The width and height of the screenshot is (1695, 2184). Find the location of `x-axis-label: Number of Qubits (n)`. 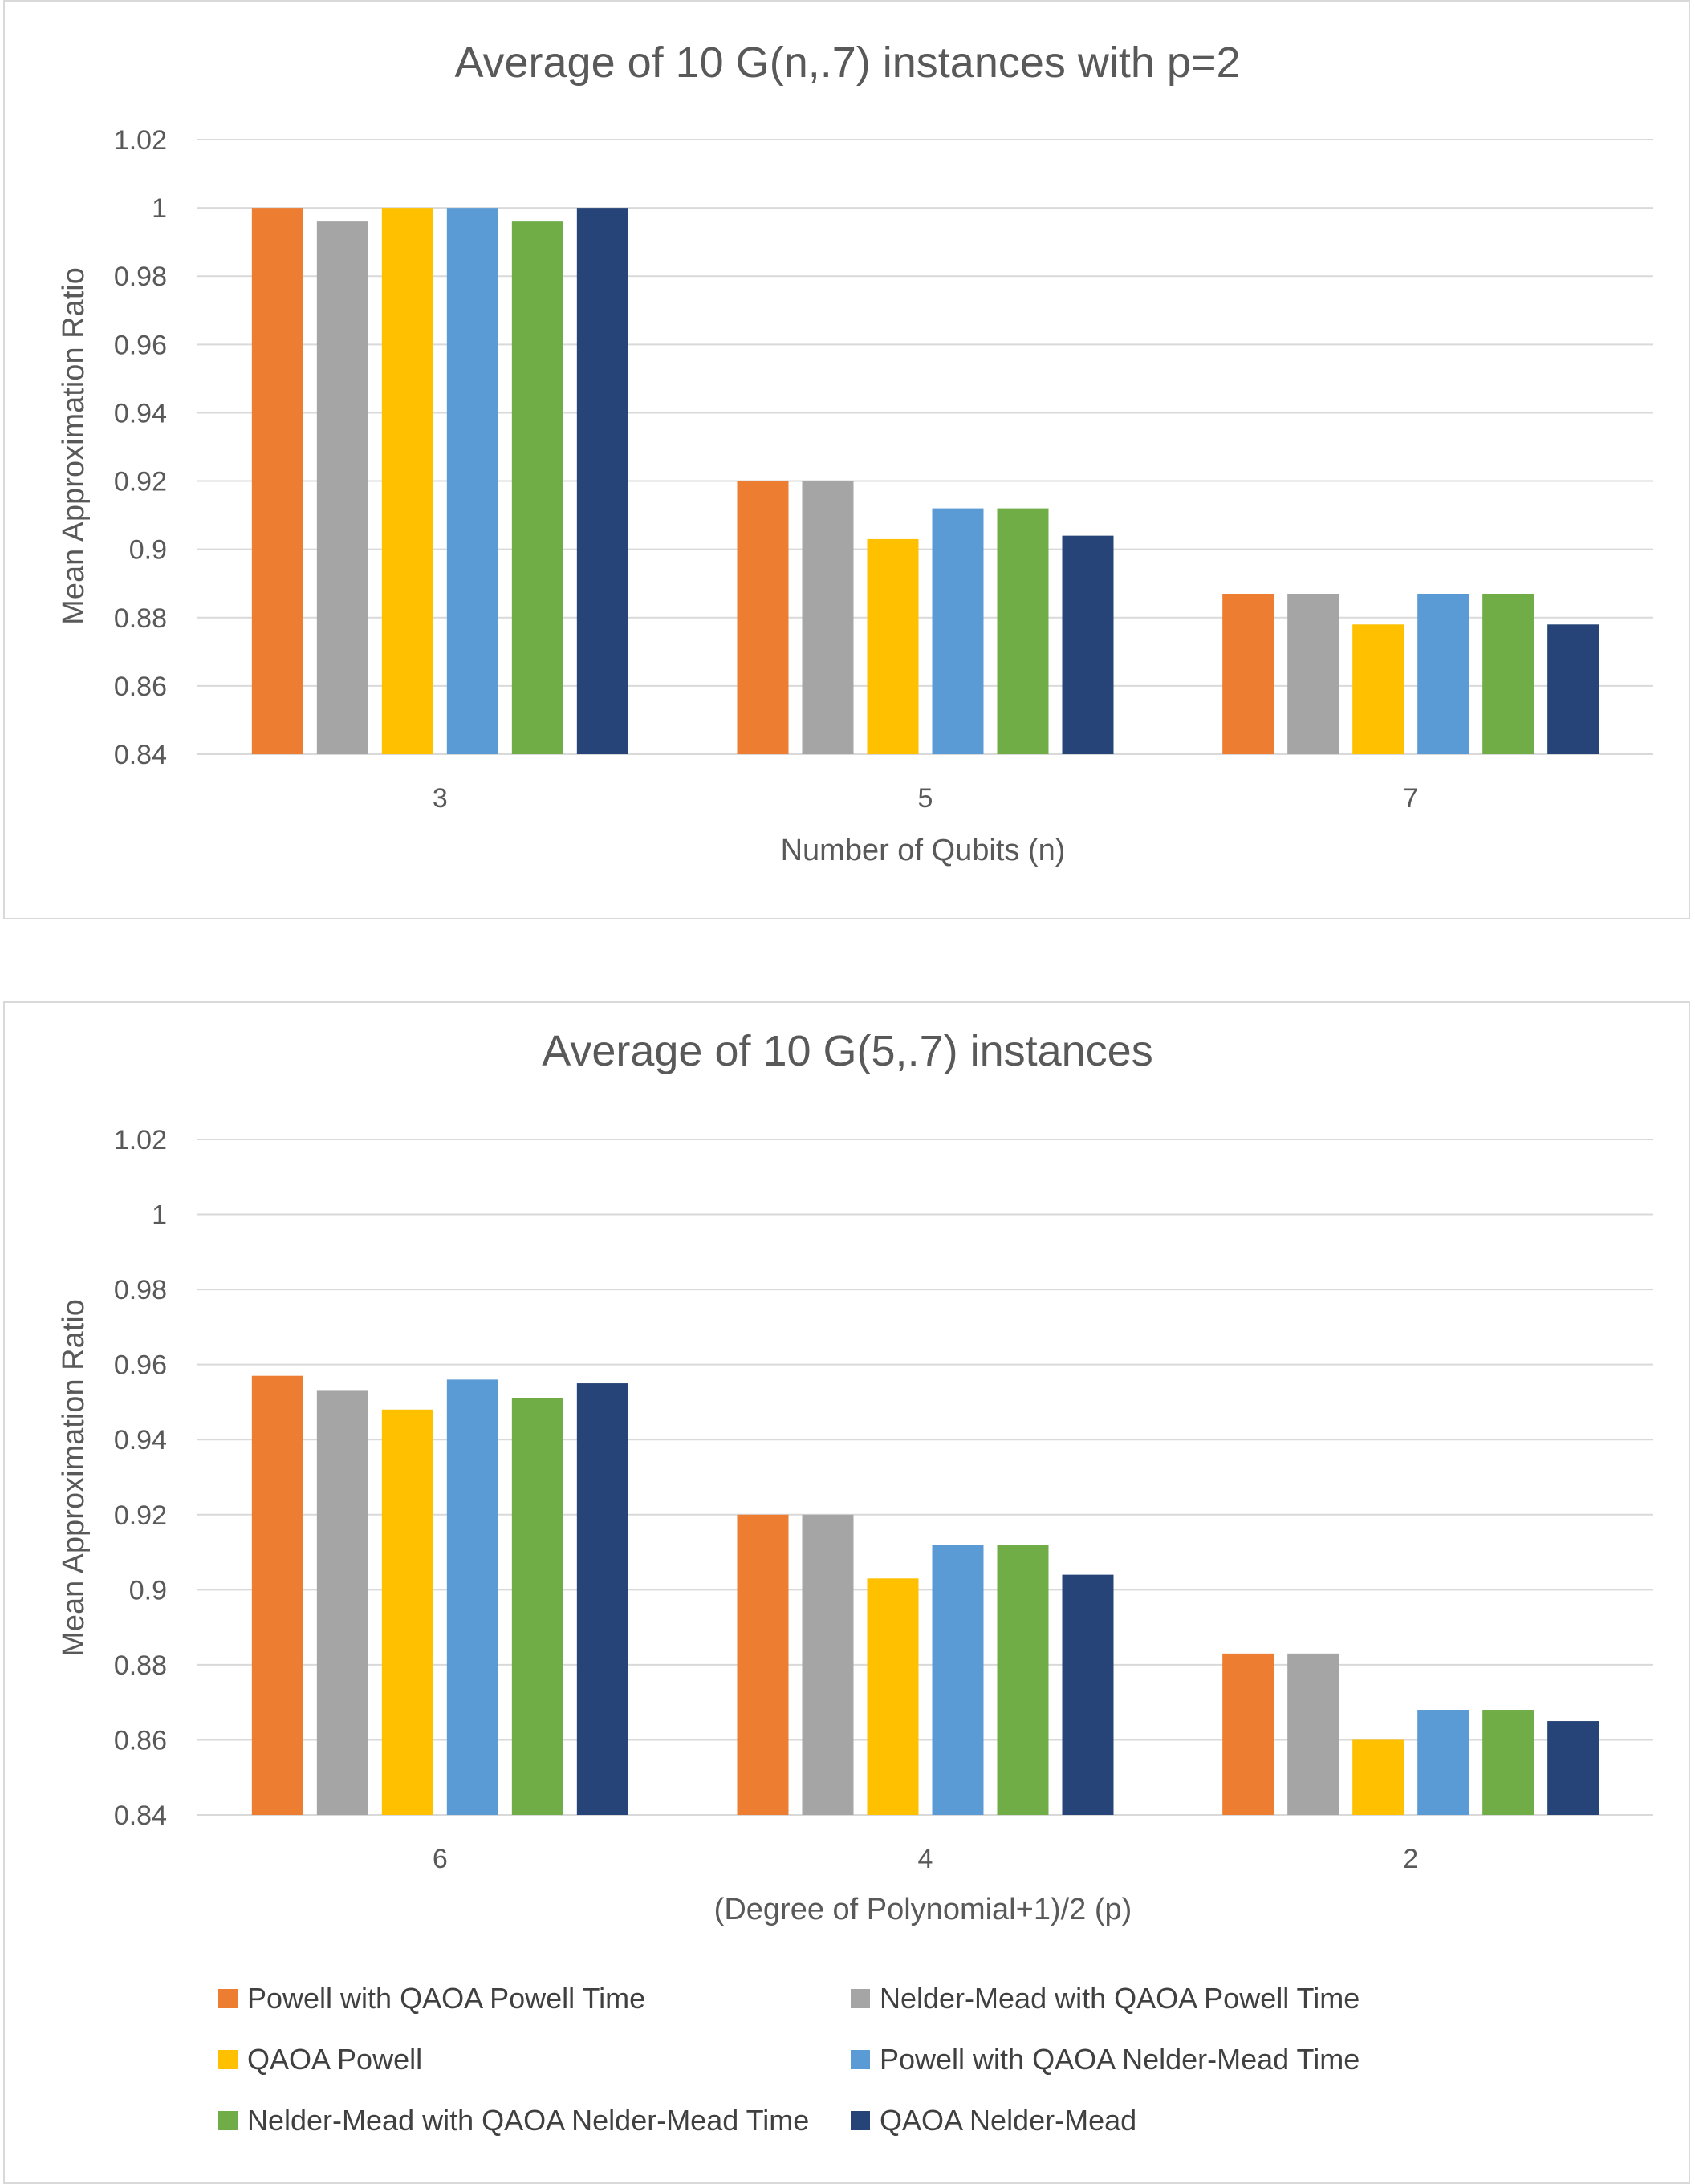

x-axis-label: Number of Qubits (n) is located at coordinates (923, 850).